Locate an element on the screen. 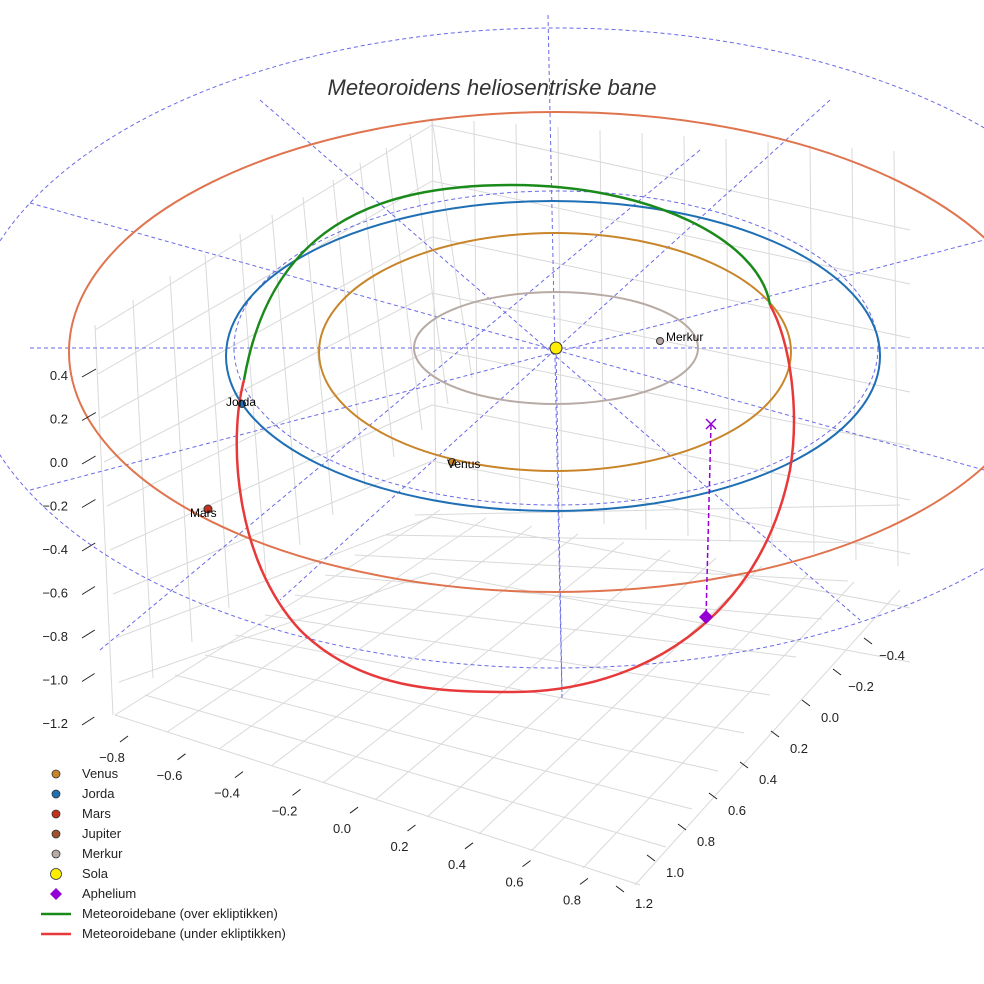 The height and width of the screenshot is (984, 984). legend-label: Venus is located at coordinates (100, 773).